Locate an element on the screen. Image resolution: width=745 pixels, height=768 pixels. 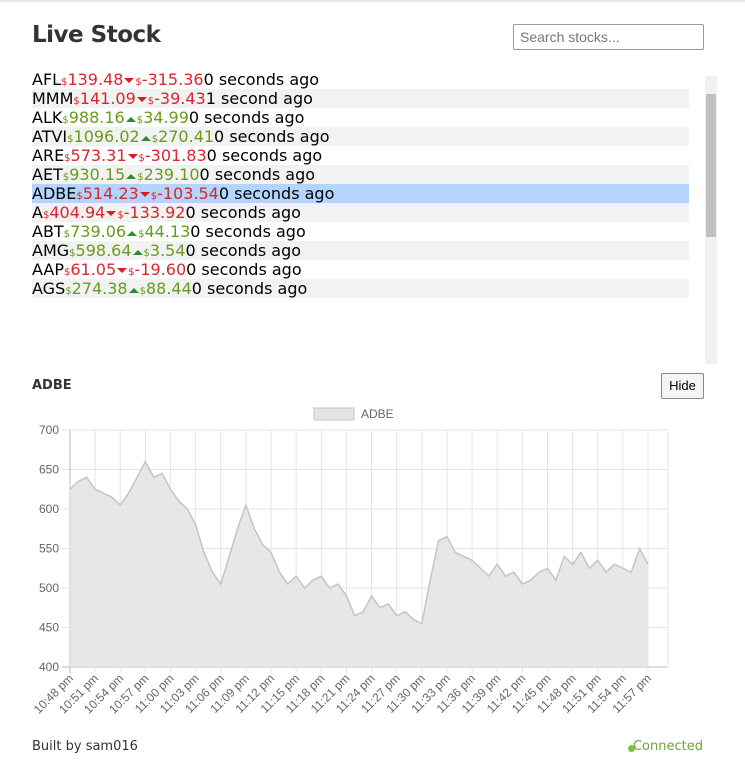
price: $141.09 is located at coordinates (104, 98).